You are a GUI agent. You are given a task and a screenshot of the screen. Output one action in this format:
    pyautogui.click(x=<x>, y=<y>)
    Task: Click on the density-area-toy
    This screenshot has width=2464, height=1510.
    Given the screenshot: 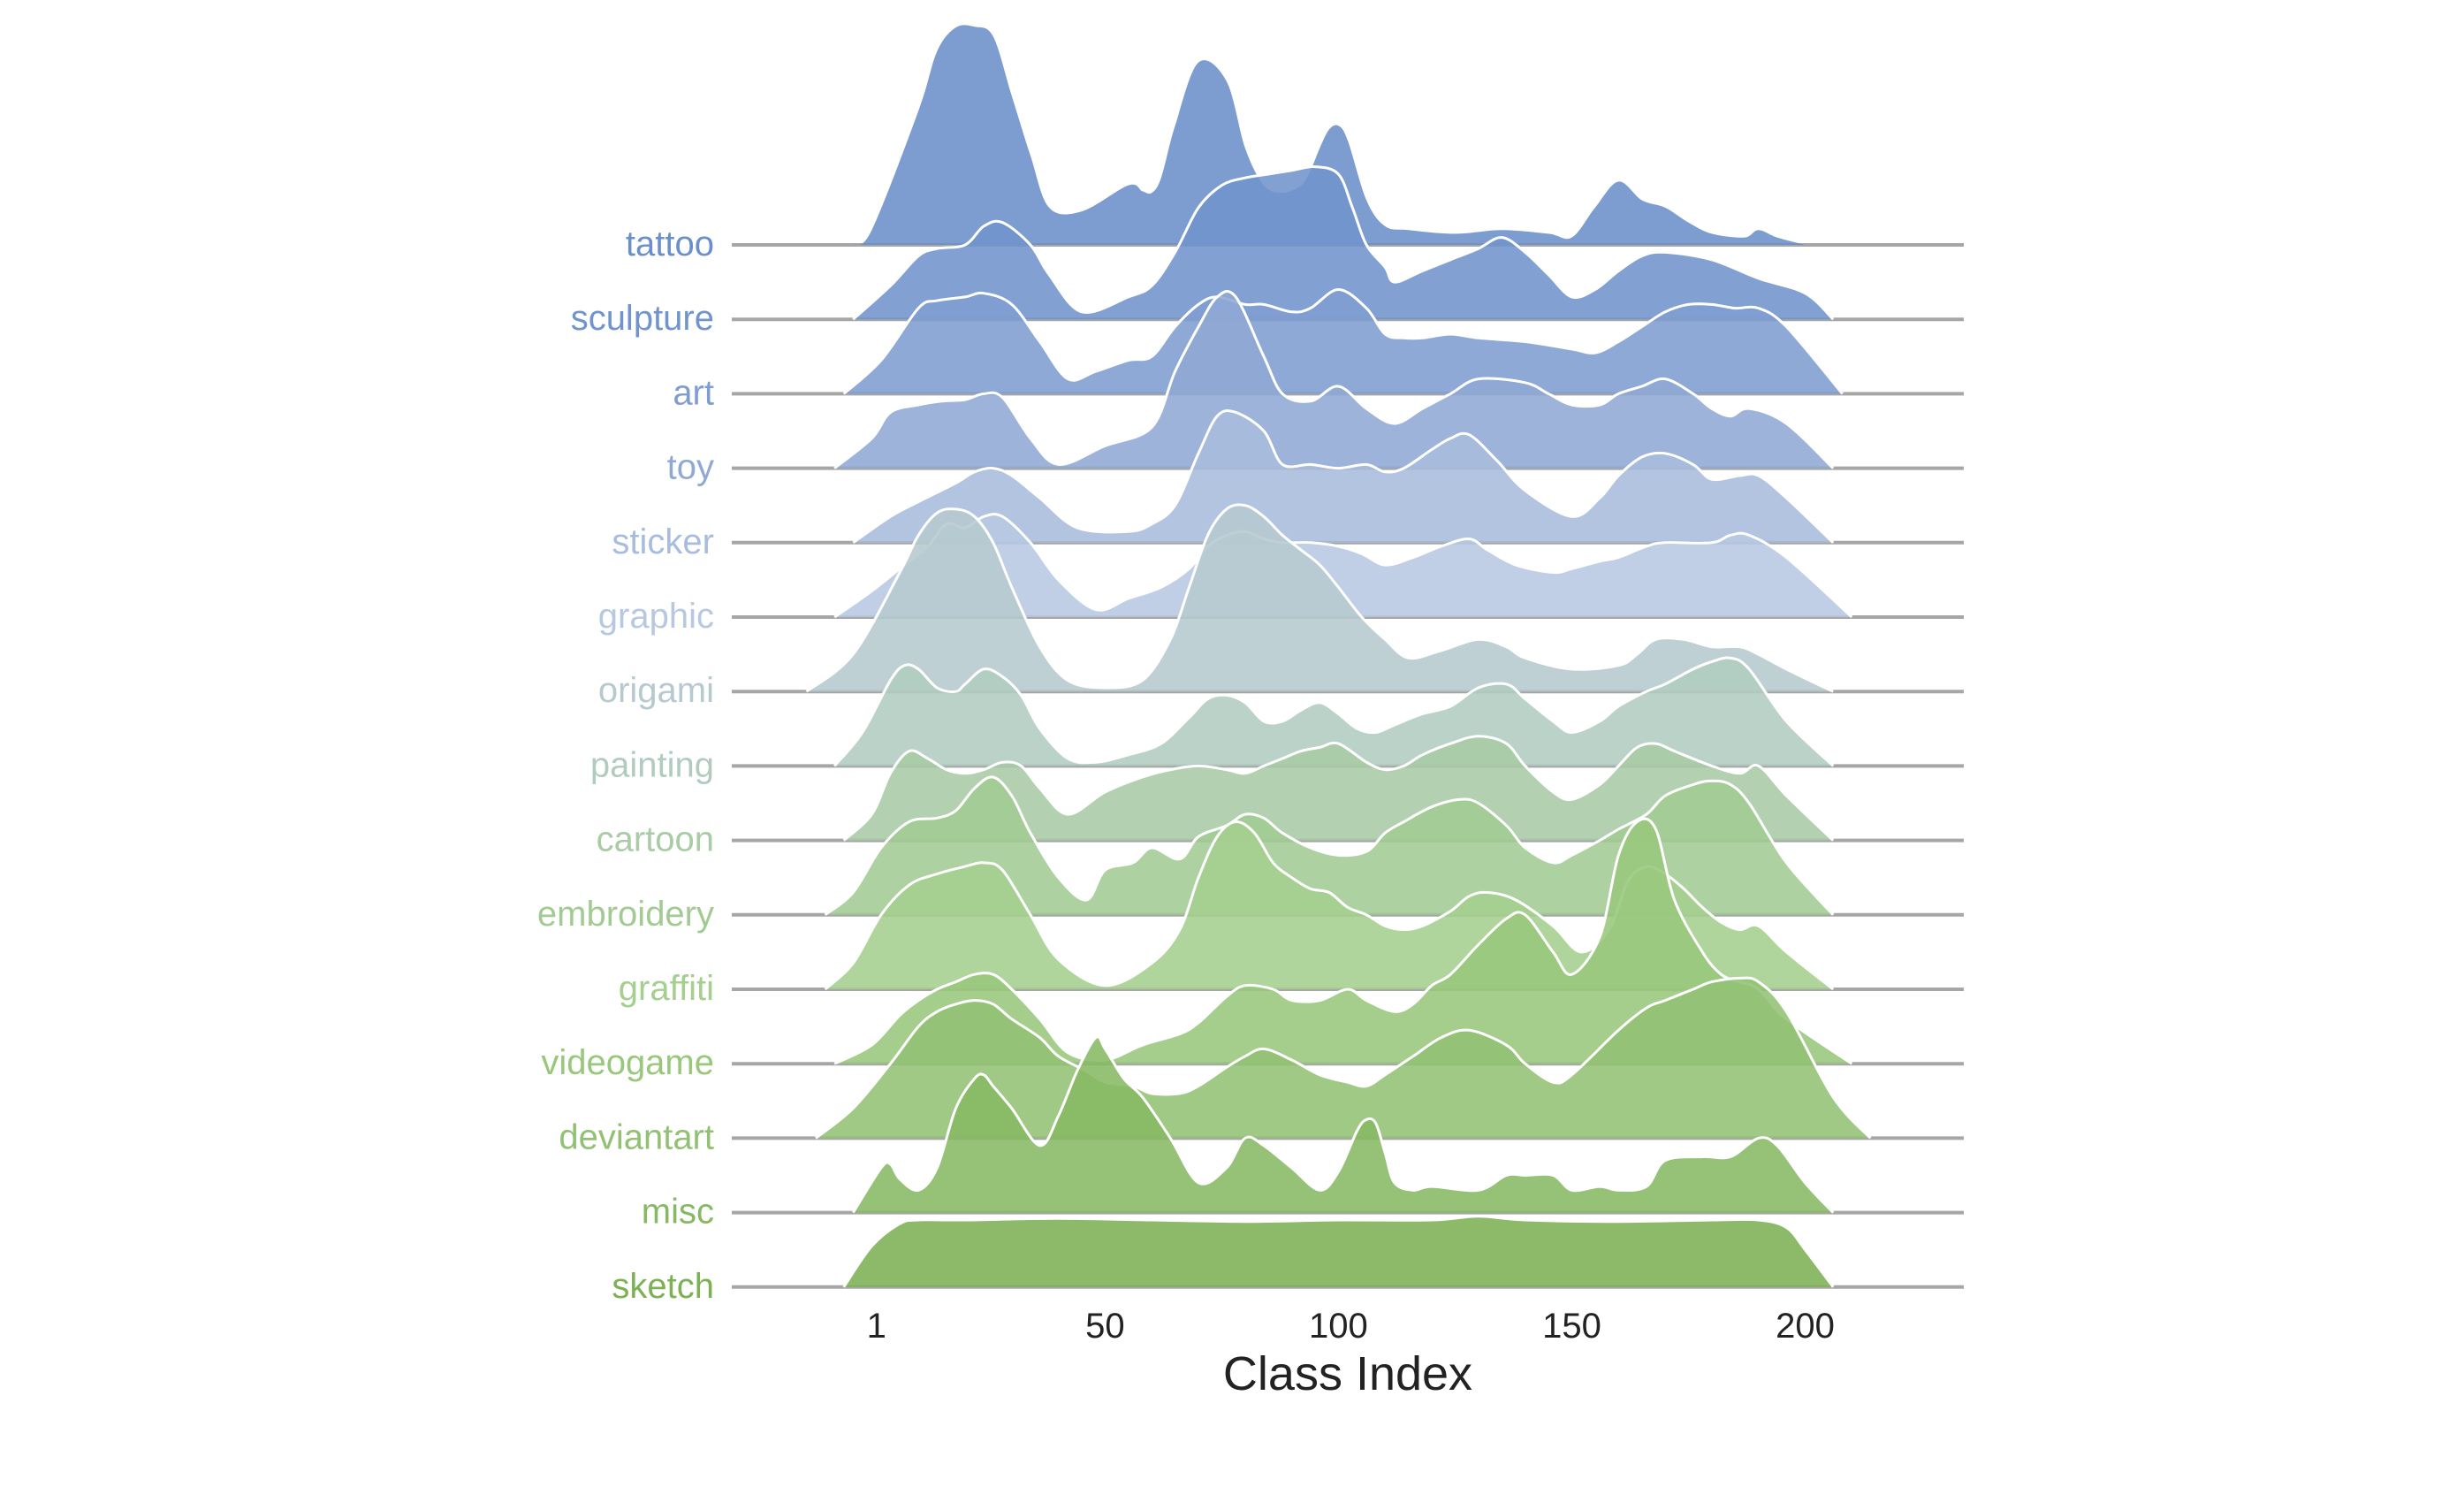 What is the action you would take?
    pyautogui.click(x=1334, y=380)
    